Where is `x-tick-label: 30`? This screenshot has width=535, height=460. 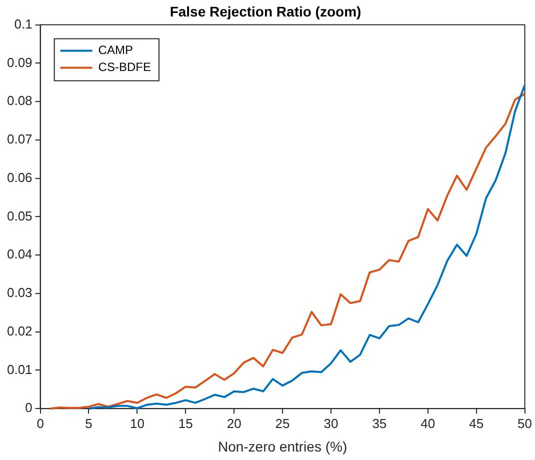
x-tick-label: 30 is located at coordinates (331, 423).